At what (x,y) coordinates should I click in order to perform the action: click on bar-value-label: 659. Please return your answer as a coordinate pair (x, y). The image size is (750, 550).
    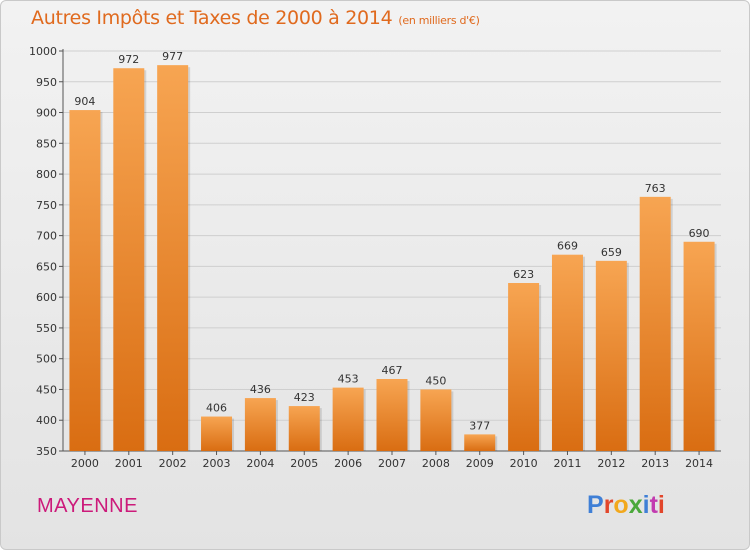
    Looking at the image, I should click on (611, 252).